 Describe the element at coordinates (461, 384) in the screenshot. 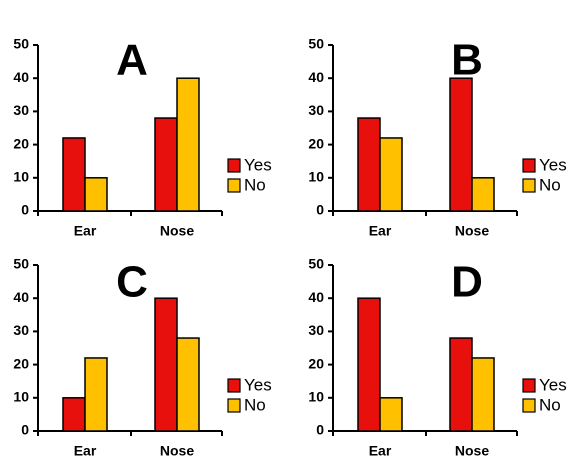

I see `panel-3-bar-nose-yes` at that location.